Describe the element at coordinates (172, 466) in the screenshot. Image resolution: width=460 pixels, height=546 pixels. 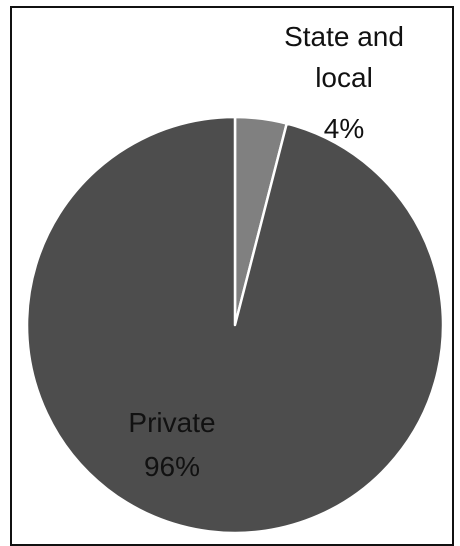
I see `slice-value-private: 96%` at that location.